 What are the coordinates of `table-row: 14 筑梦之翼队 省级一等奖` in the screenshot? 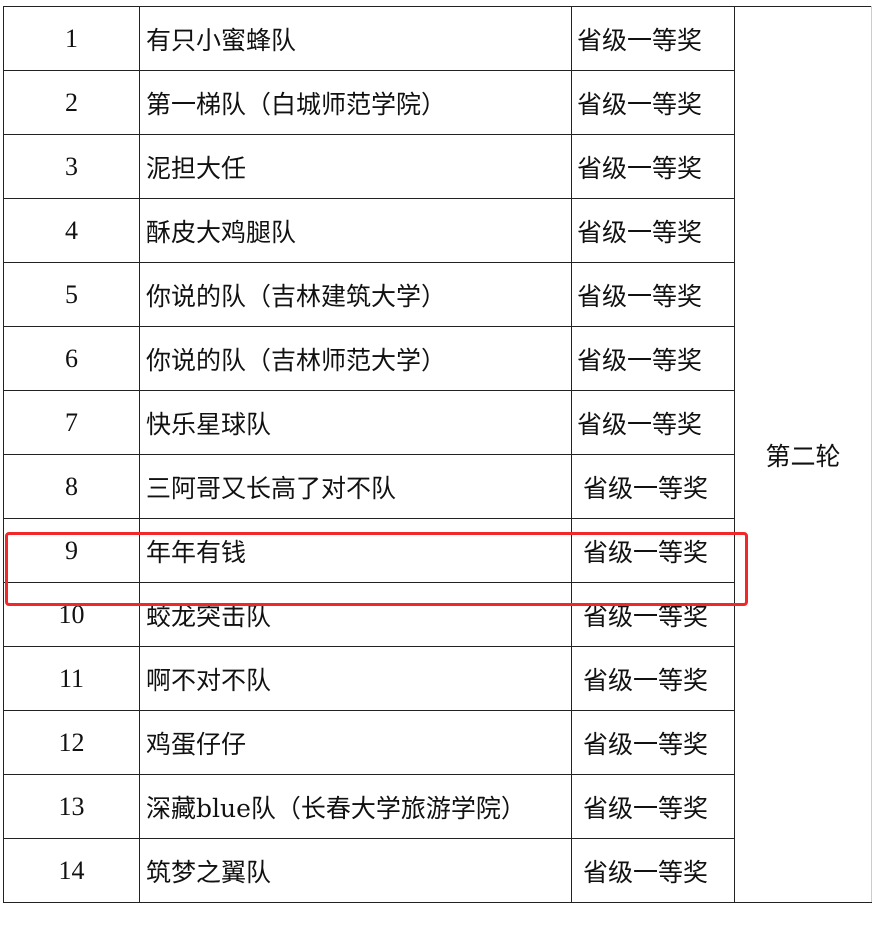 It's located at (437, 870).